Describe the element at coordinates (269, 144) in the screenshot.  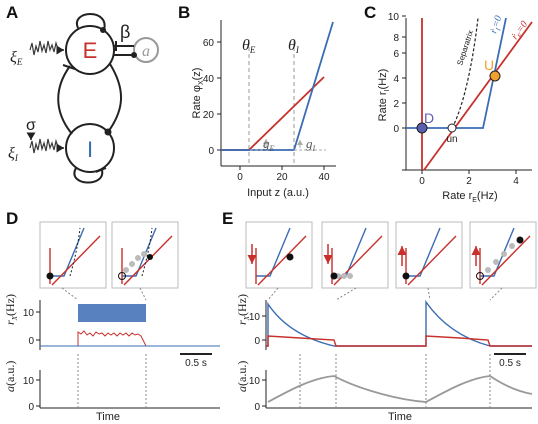
I see `gain-e-label: gE` at that location.